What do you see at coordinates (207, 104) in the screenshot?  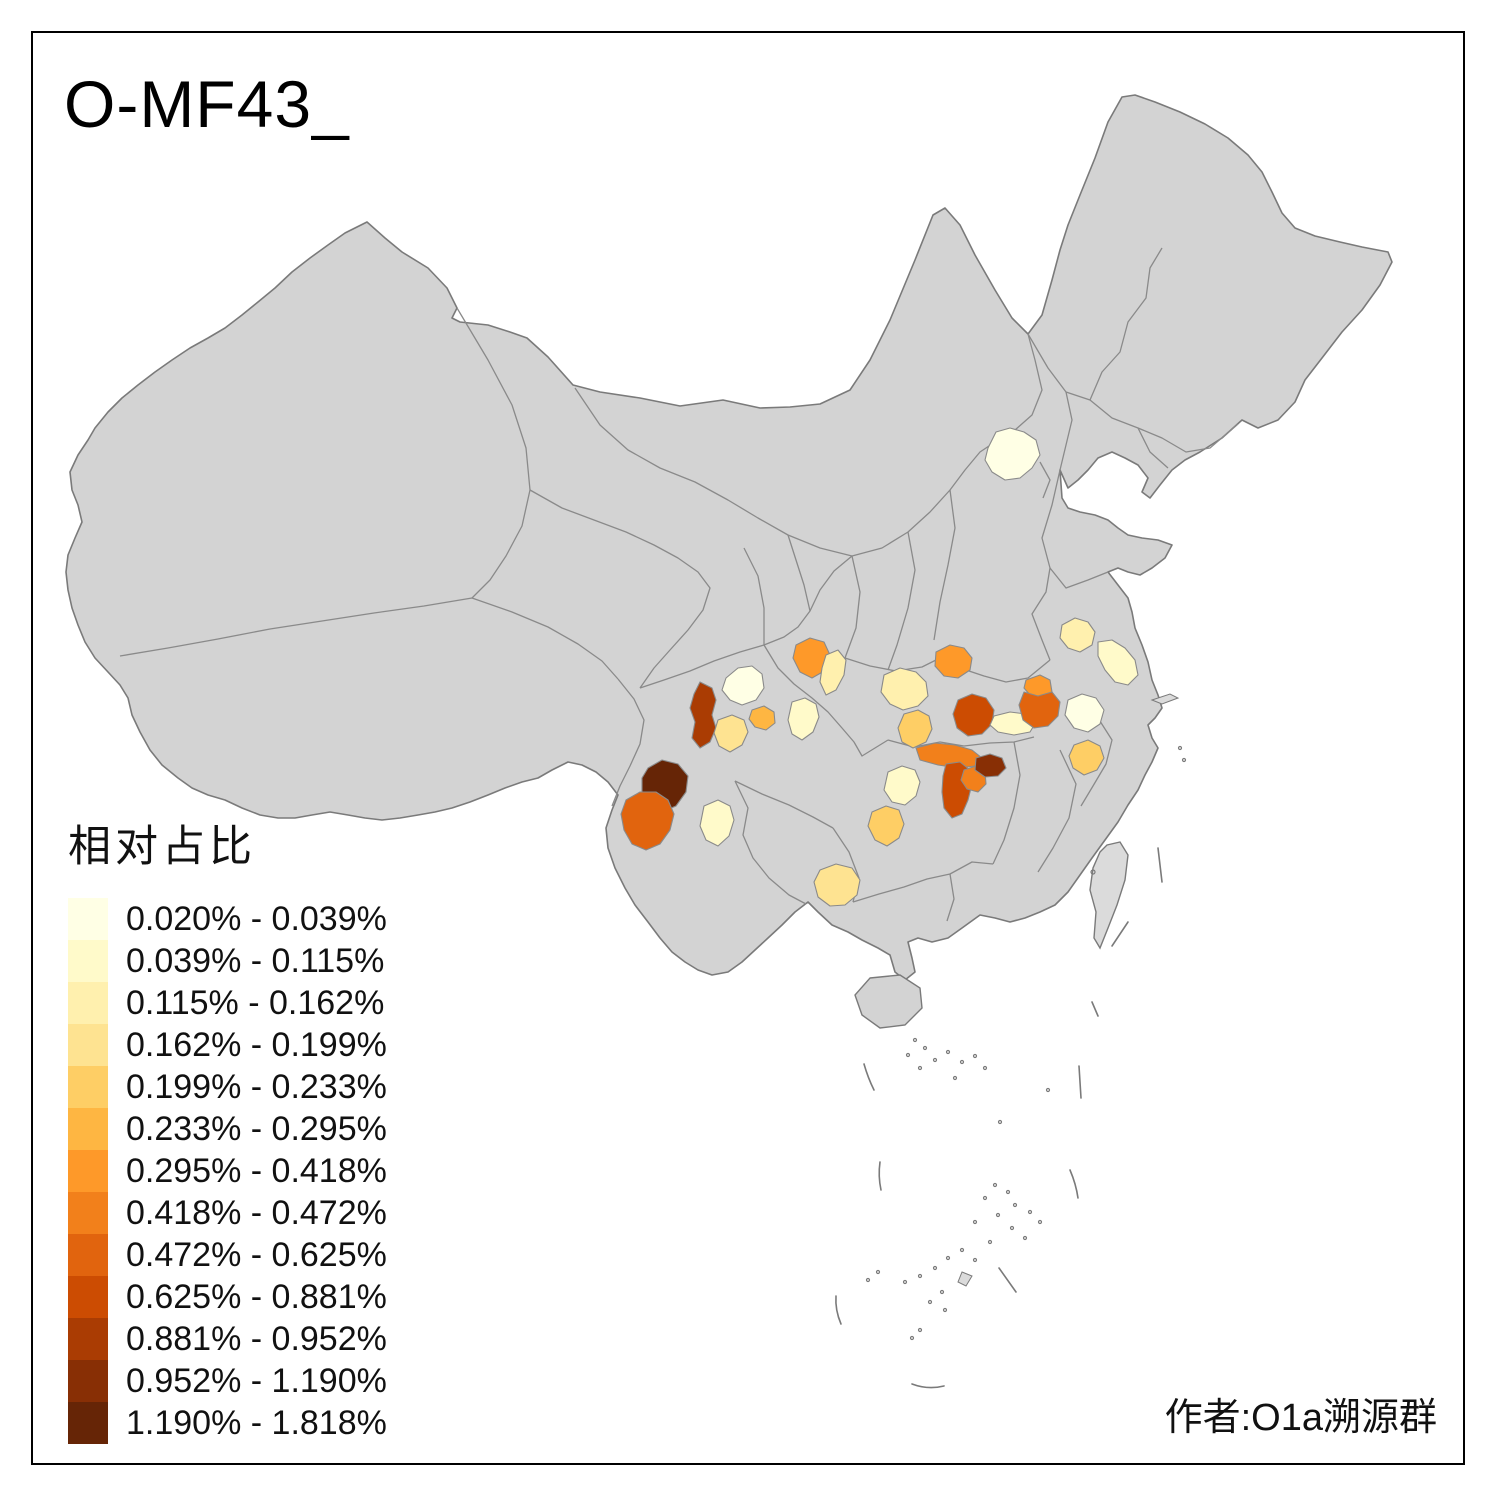 I see `figure-title: O-MF43_` at bounding box center [207, 104].